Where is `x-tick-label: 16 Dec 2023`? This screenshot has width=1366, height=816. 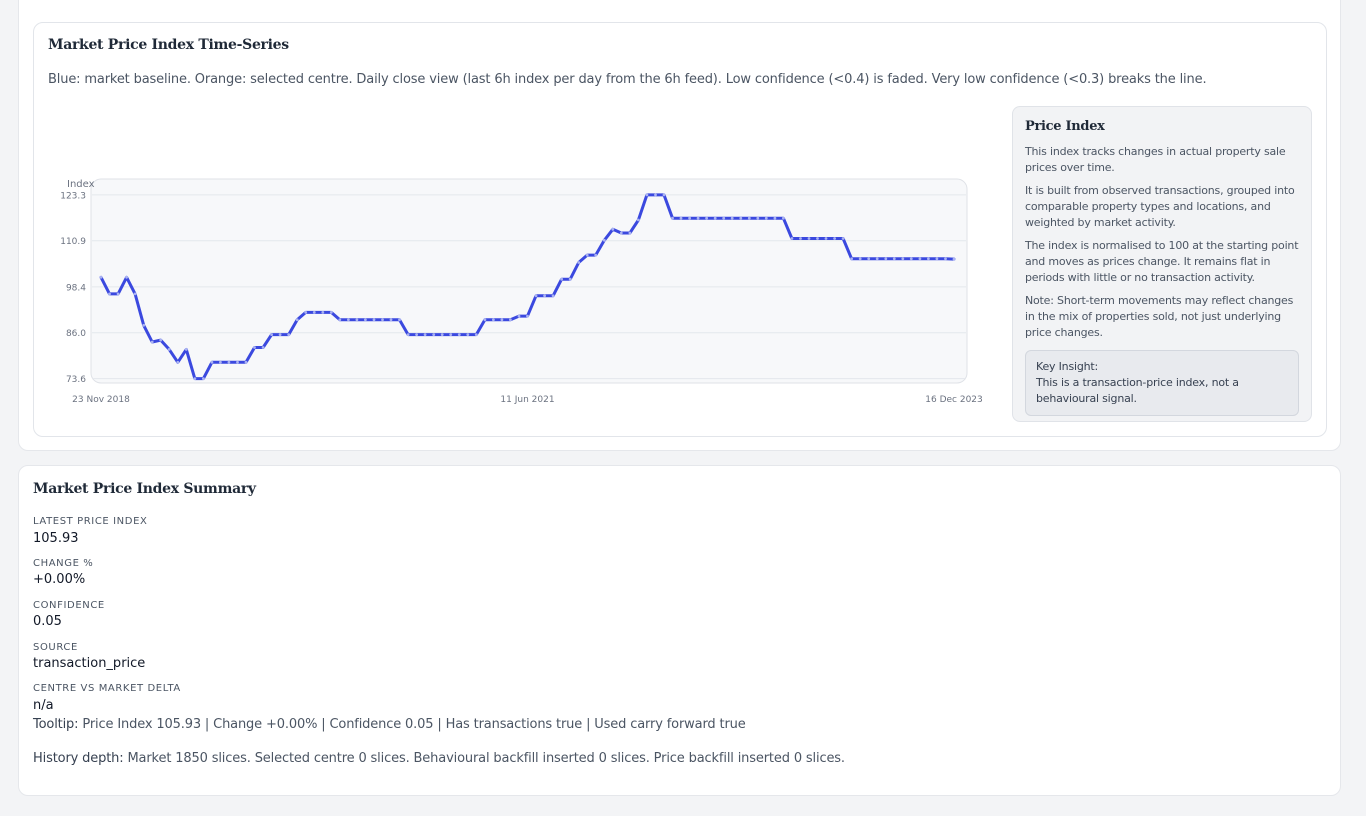
x-tick-label: 16 Dec 2023 is located at coordinates (954, 400).